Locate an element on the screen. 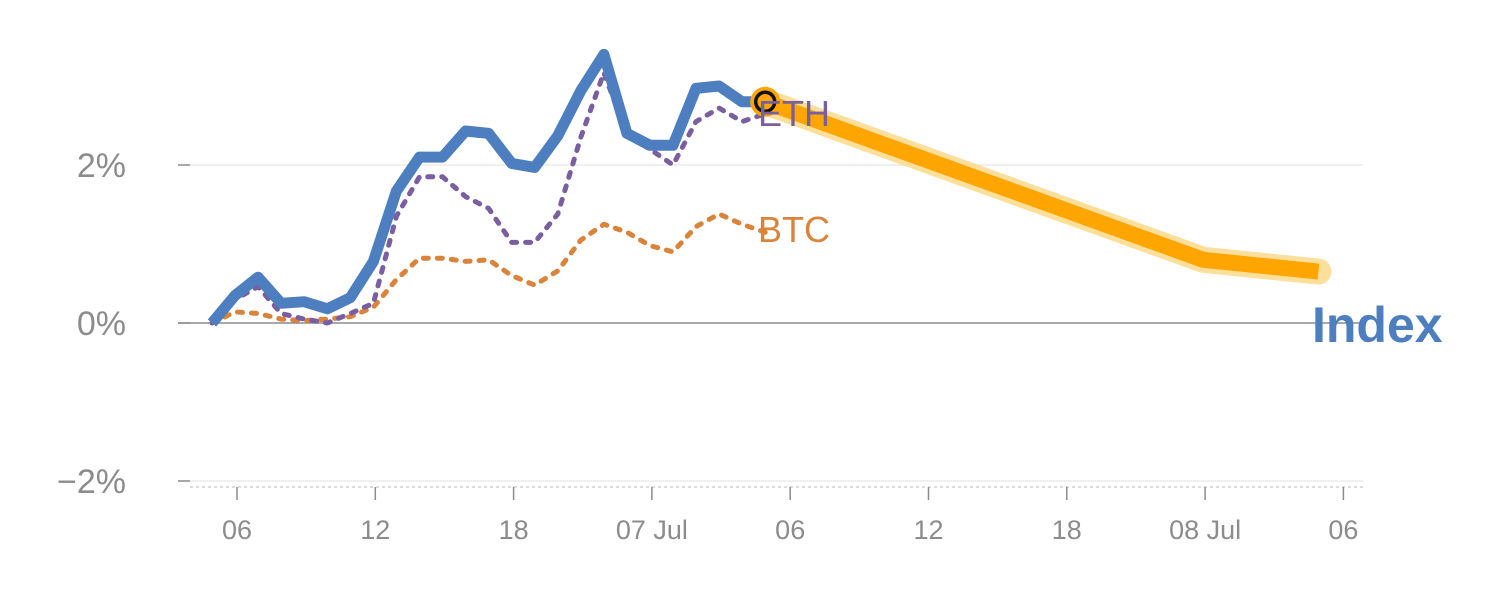 Image resolution: width=1500 pixels, height=600 pixels. y-tick-label: −2% is located at coordinates (91, 482).